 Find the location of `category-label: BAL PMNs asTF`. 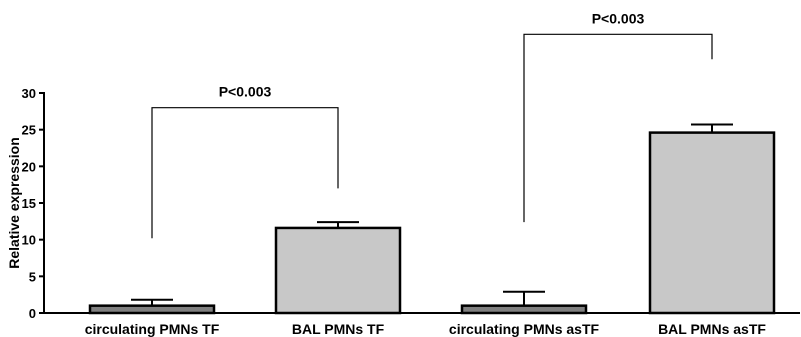

category-label: BAL PMNs asTF is located at coordinates (712, 329).